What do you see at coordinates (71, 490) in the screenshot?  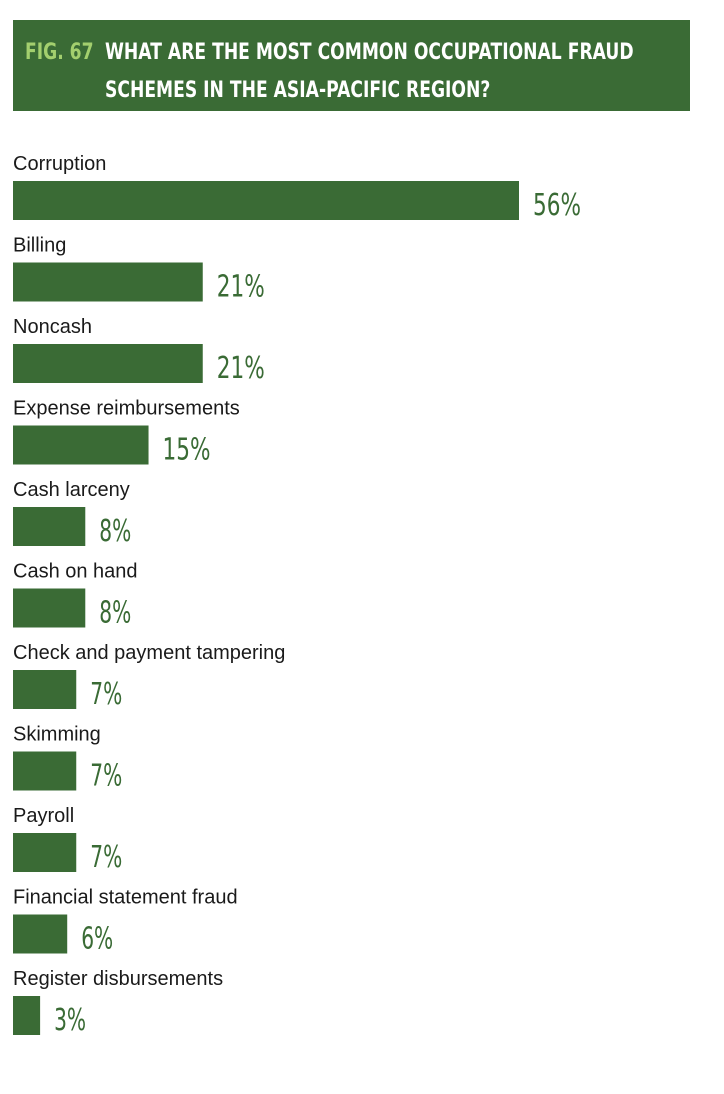 I see `category-label: Cash larceny` at bounding box center [71, 490].